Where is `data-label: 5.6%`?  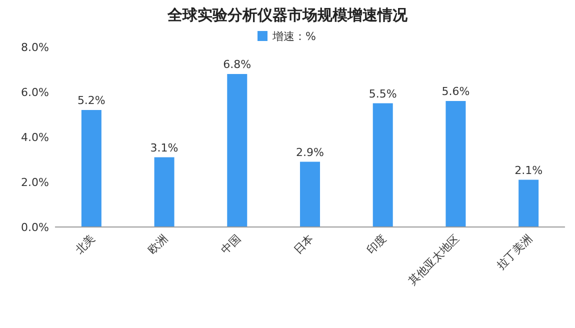
data-label: 5.6% is located at coordinates (456, 91).